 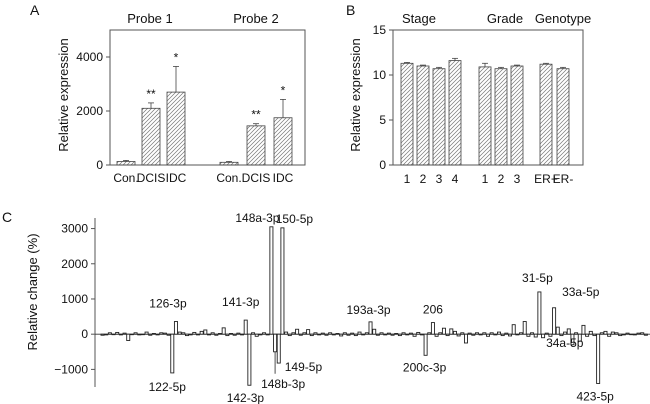 What do you see at coordinates (595, 396) in the screenshot?
I see `panel-c-annotation-label: 423-5p` at bounding box center [595, 396].